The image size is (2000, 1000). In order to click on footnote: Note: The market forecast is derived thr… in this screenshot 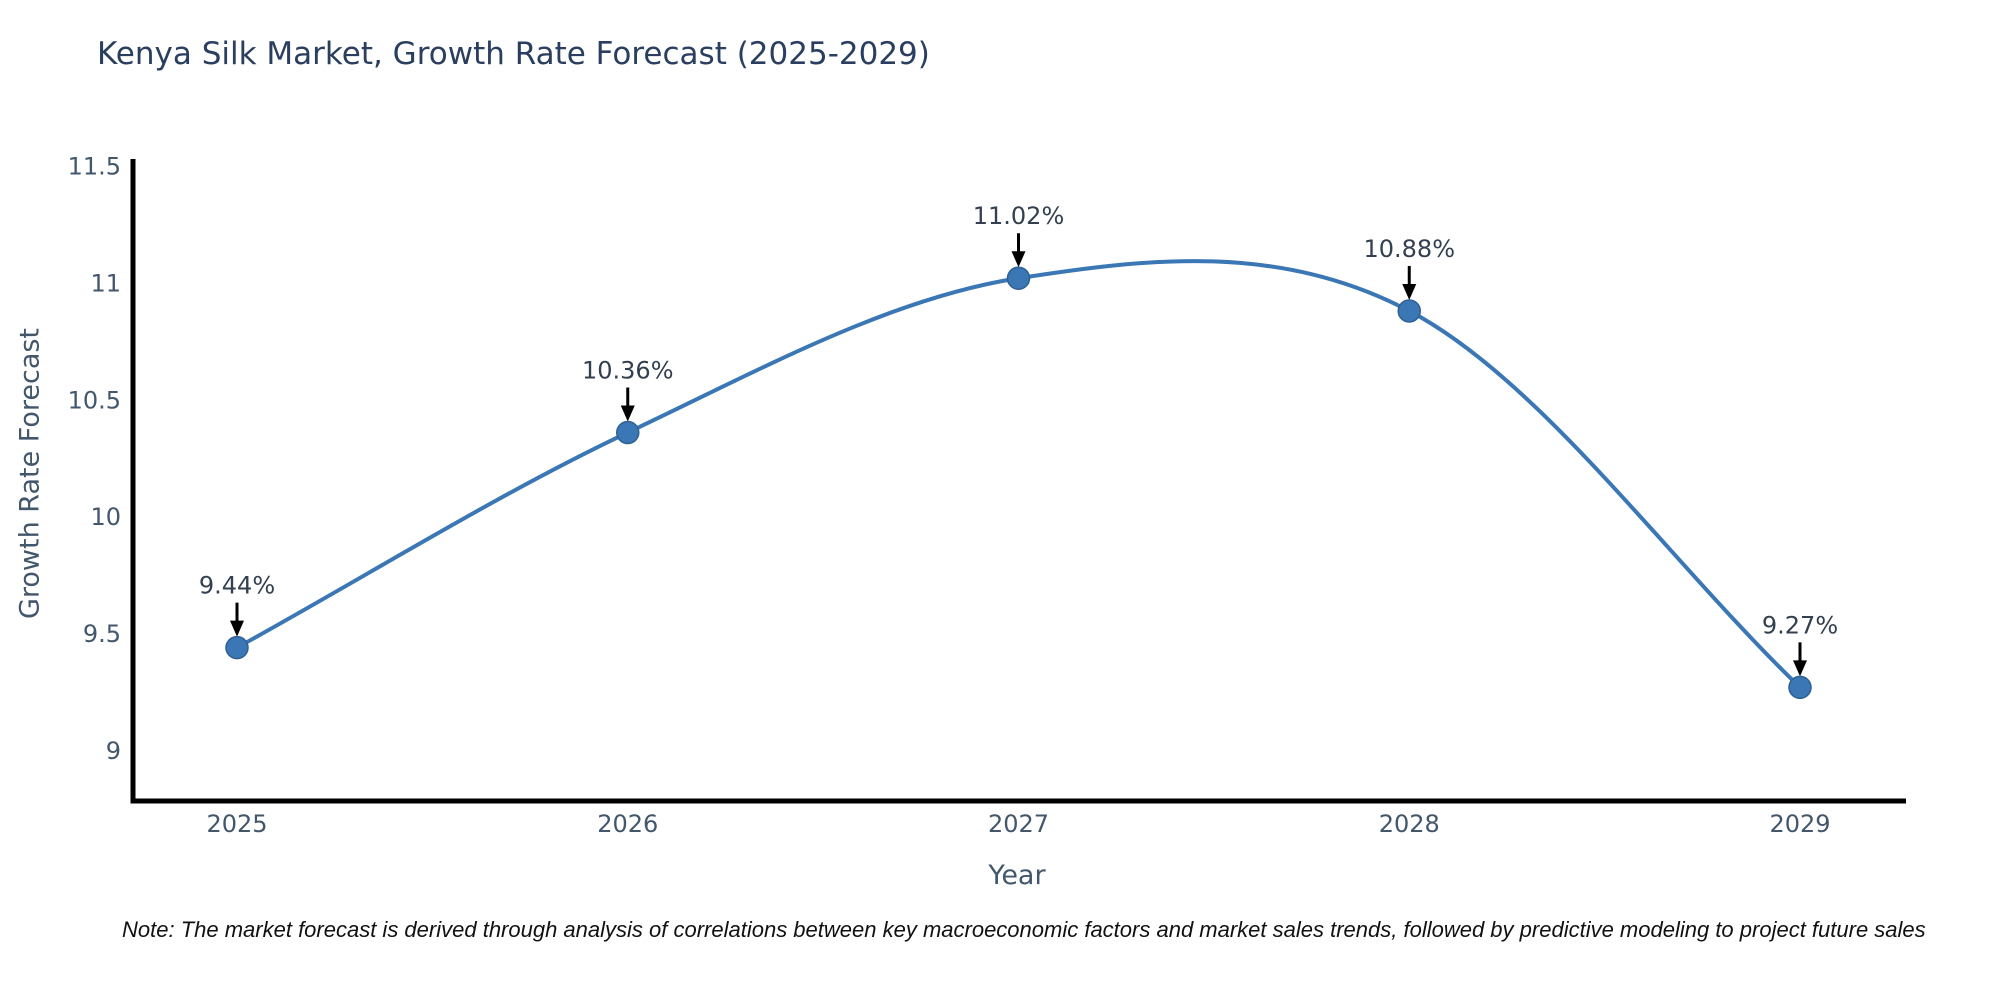, I will do `click(1024, 929)`.